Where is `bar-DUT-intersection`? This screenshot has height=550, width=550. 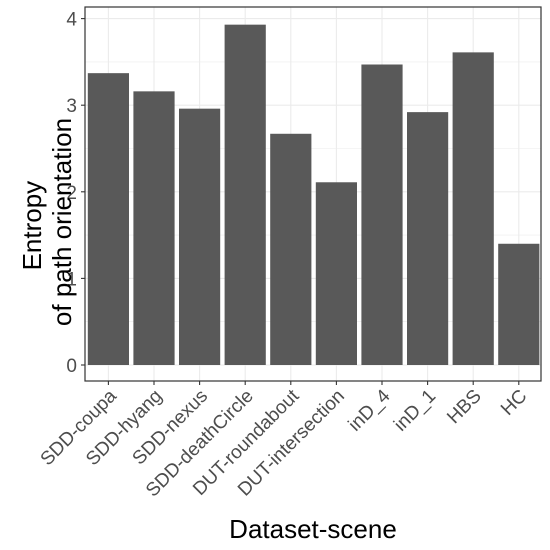 bar-DUT-intersection is located at coordinates (336, 273).